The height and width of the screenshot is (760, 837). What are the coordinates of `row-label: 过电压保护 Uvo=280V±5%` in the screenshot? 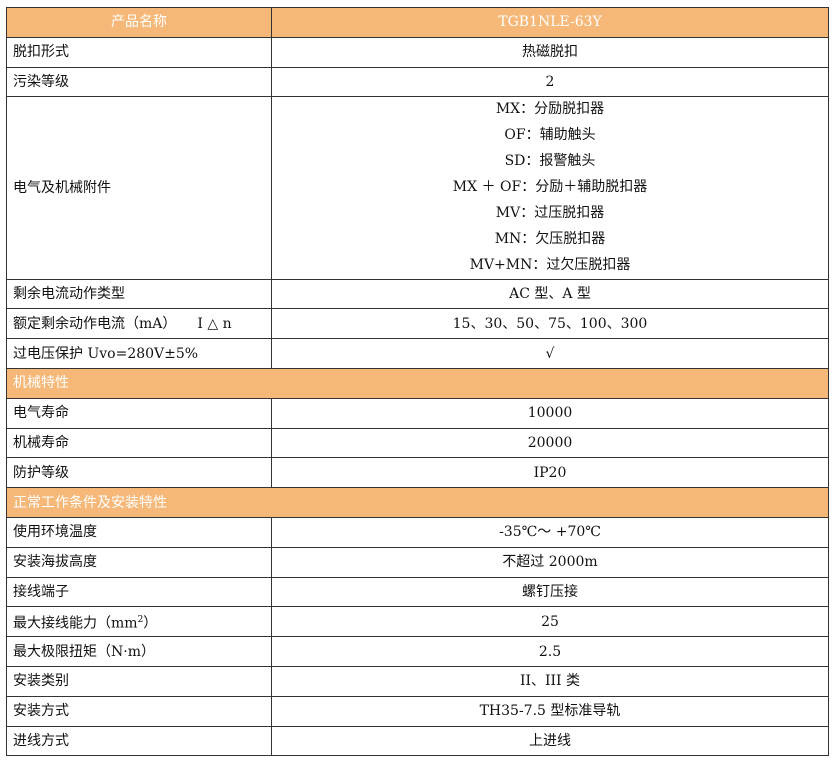 It's located at (139, 354).